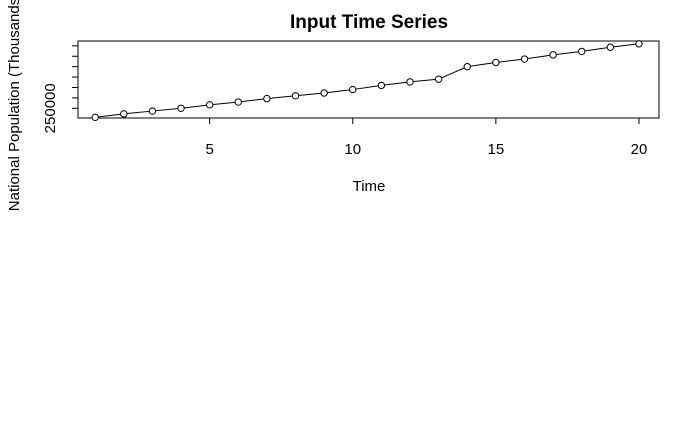  I want to click on y-axis: 250000, so click(60, 89).